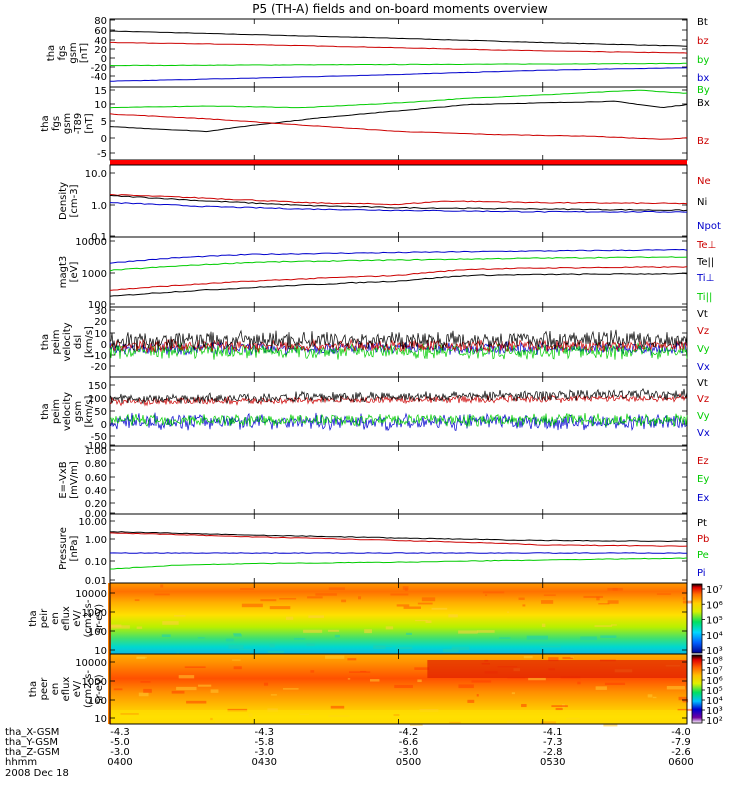 This screenshot has width=750, height=800. What do you see at coordinates (62, 52) in the screenshot?
I see `y-axis-label: fgs` at bounding box center [62, 52].